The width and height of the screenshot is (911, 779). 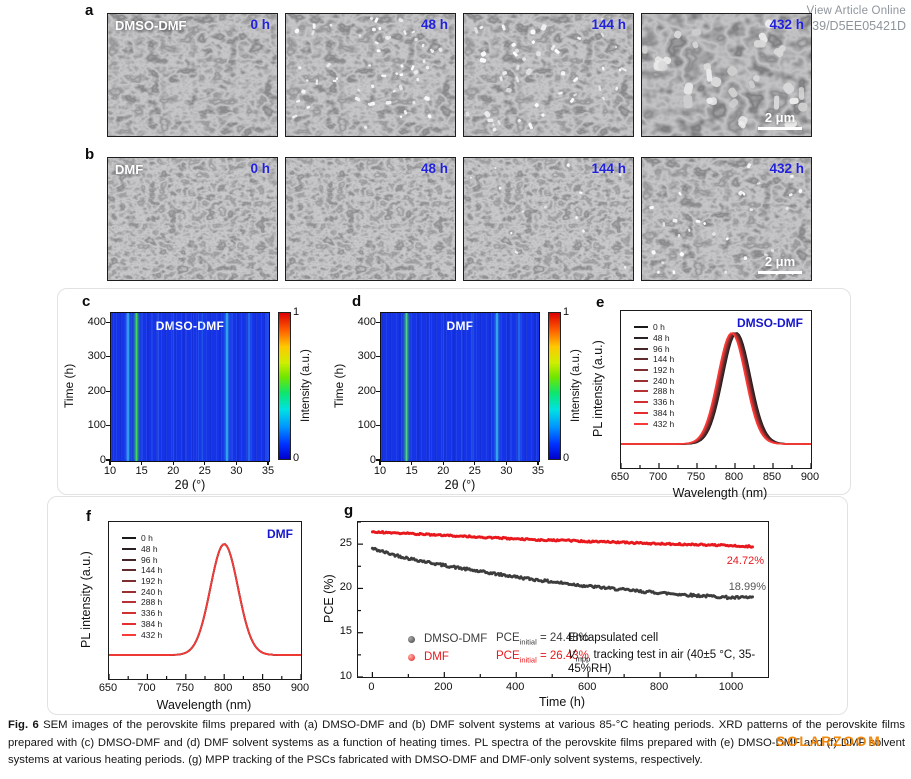 I want to click on heatmap-c: DMSO-DMF, so click(x=190, y=387).